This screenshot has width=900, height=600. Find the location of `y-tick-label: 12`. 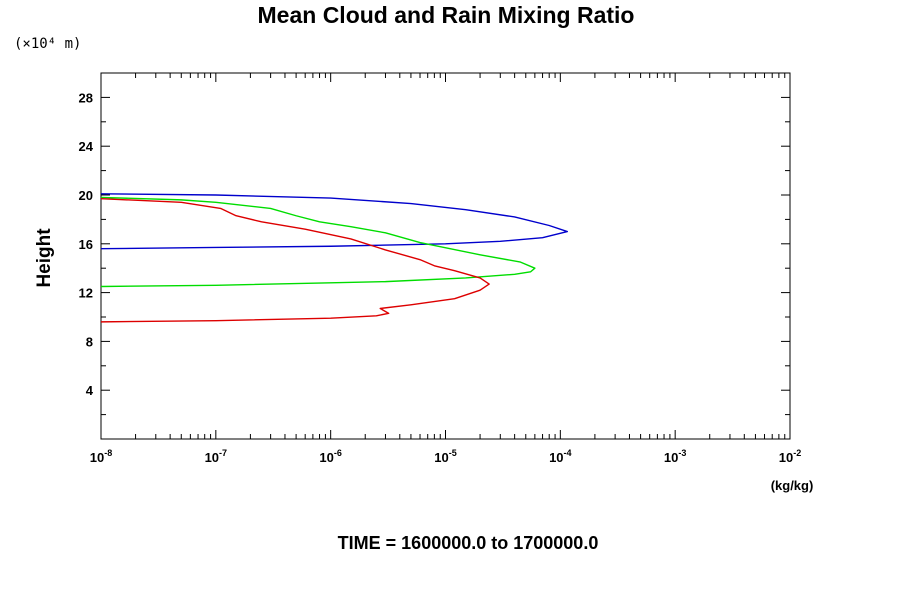

y-tick-label: 12 is located at coordinates (86, 293).